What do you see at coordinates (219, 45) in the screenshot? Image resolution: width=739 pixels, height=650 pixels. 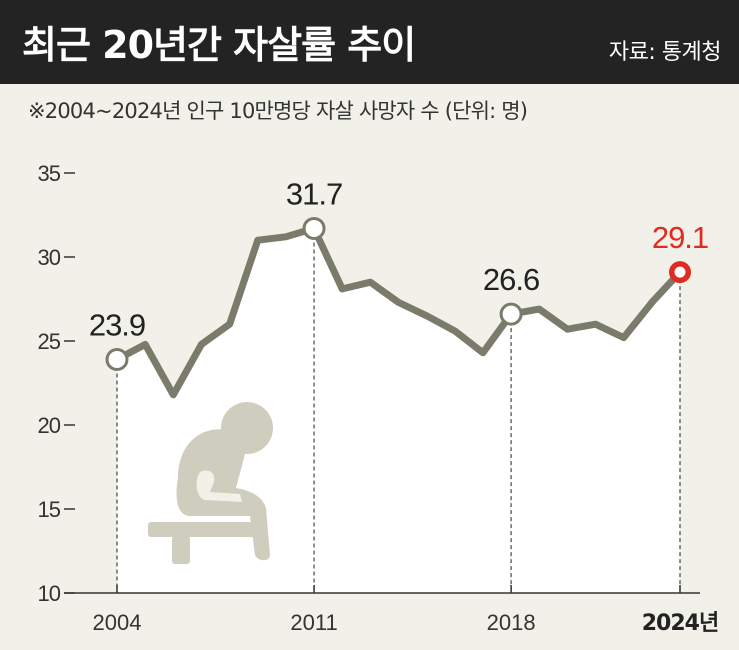 I see `chart-title: 최근 20년간 자살률 추이` at bounding box center [219, 45].